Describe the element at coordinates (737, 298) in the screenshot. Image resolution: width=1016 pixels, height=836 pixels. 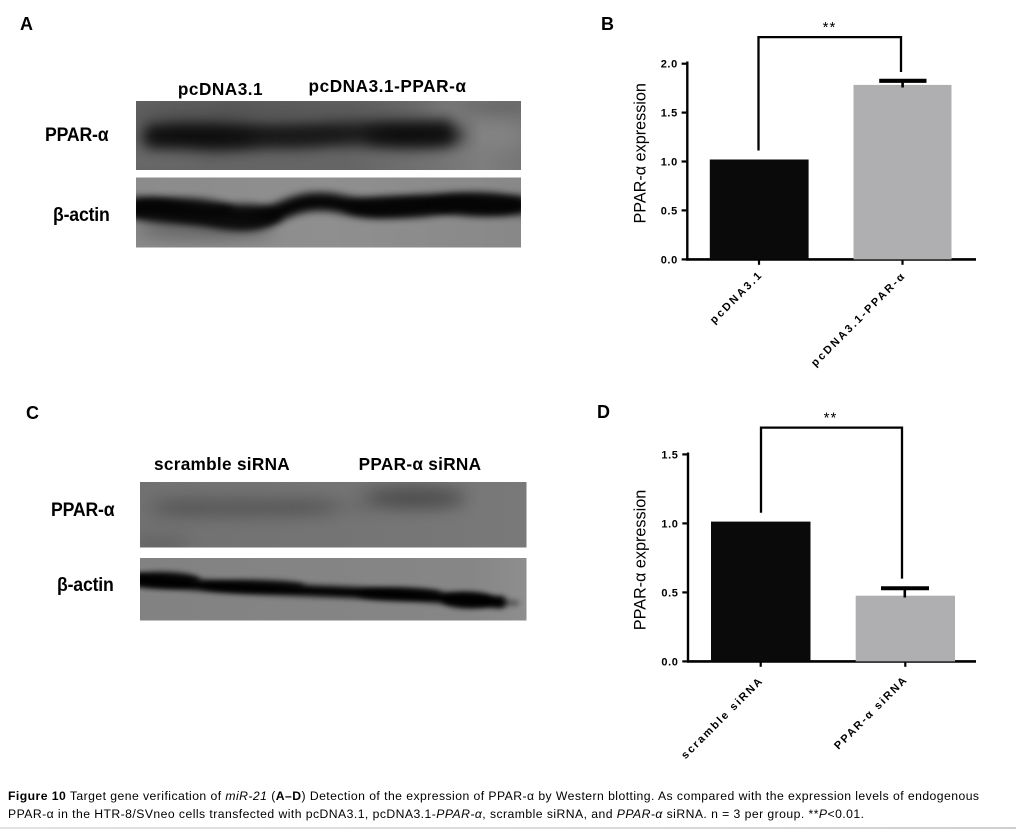
I see `svg-text: pcDNA3.1` at that location.